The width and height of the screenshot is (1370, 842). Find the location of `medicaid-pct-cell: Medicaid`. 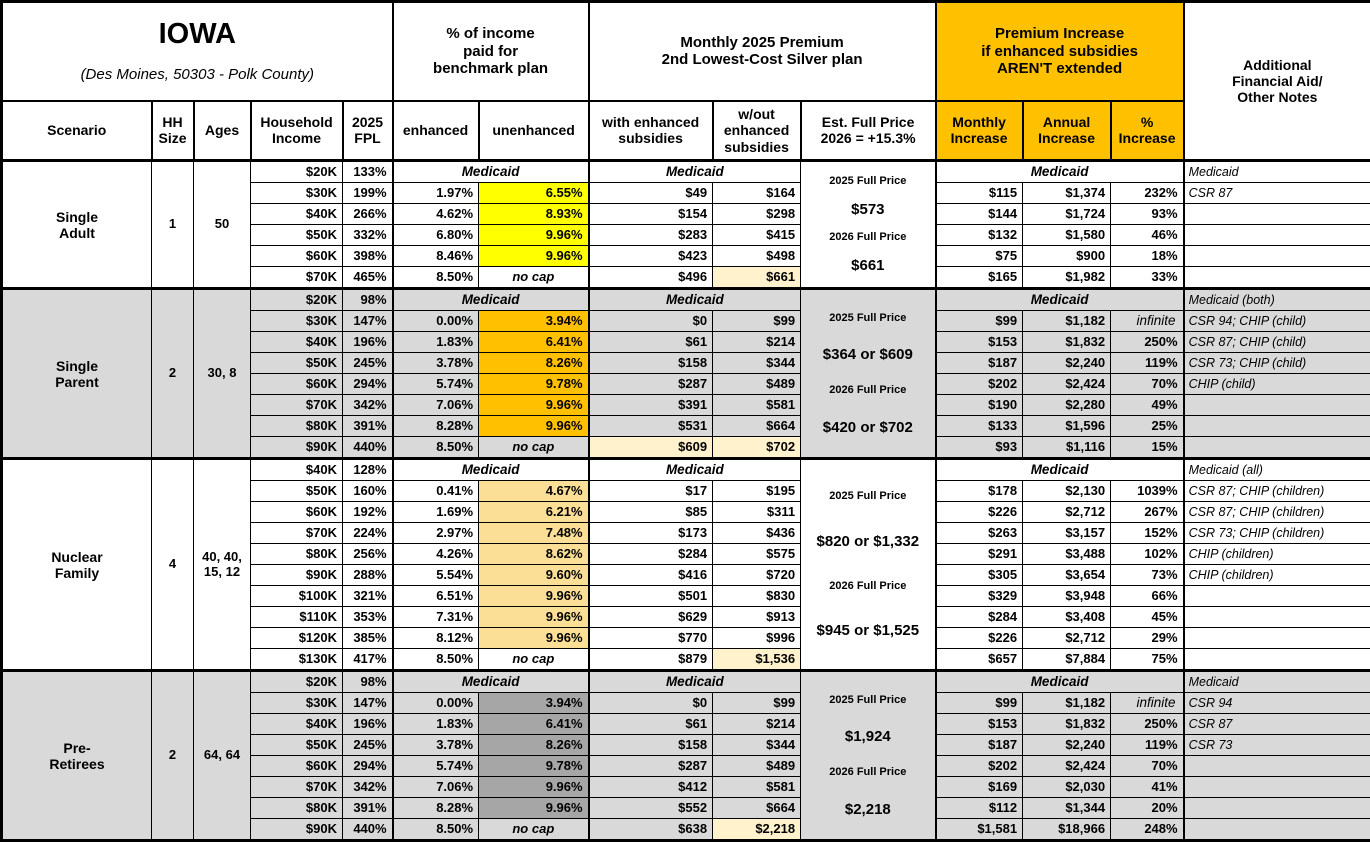

medicaid-pct-cell: Medicaid is located at coordinates (491, 682).